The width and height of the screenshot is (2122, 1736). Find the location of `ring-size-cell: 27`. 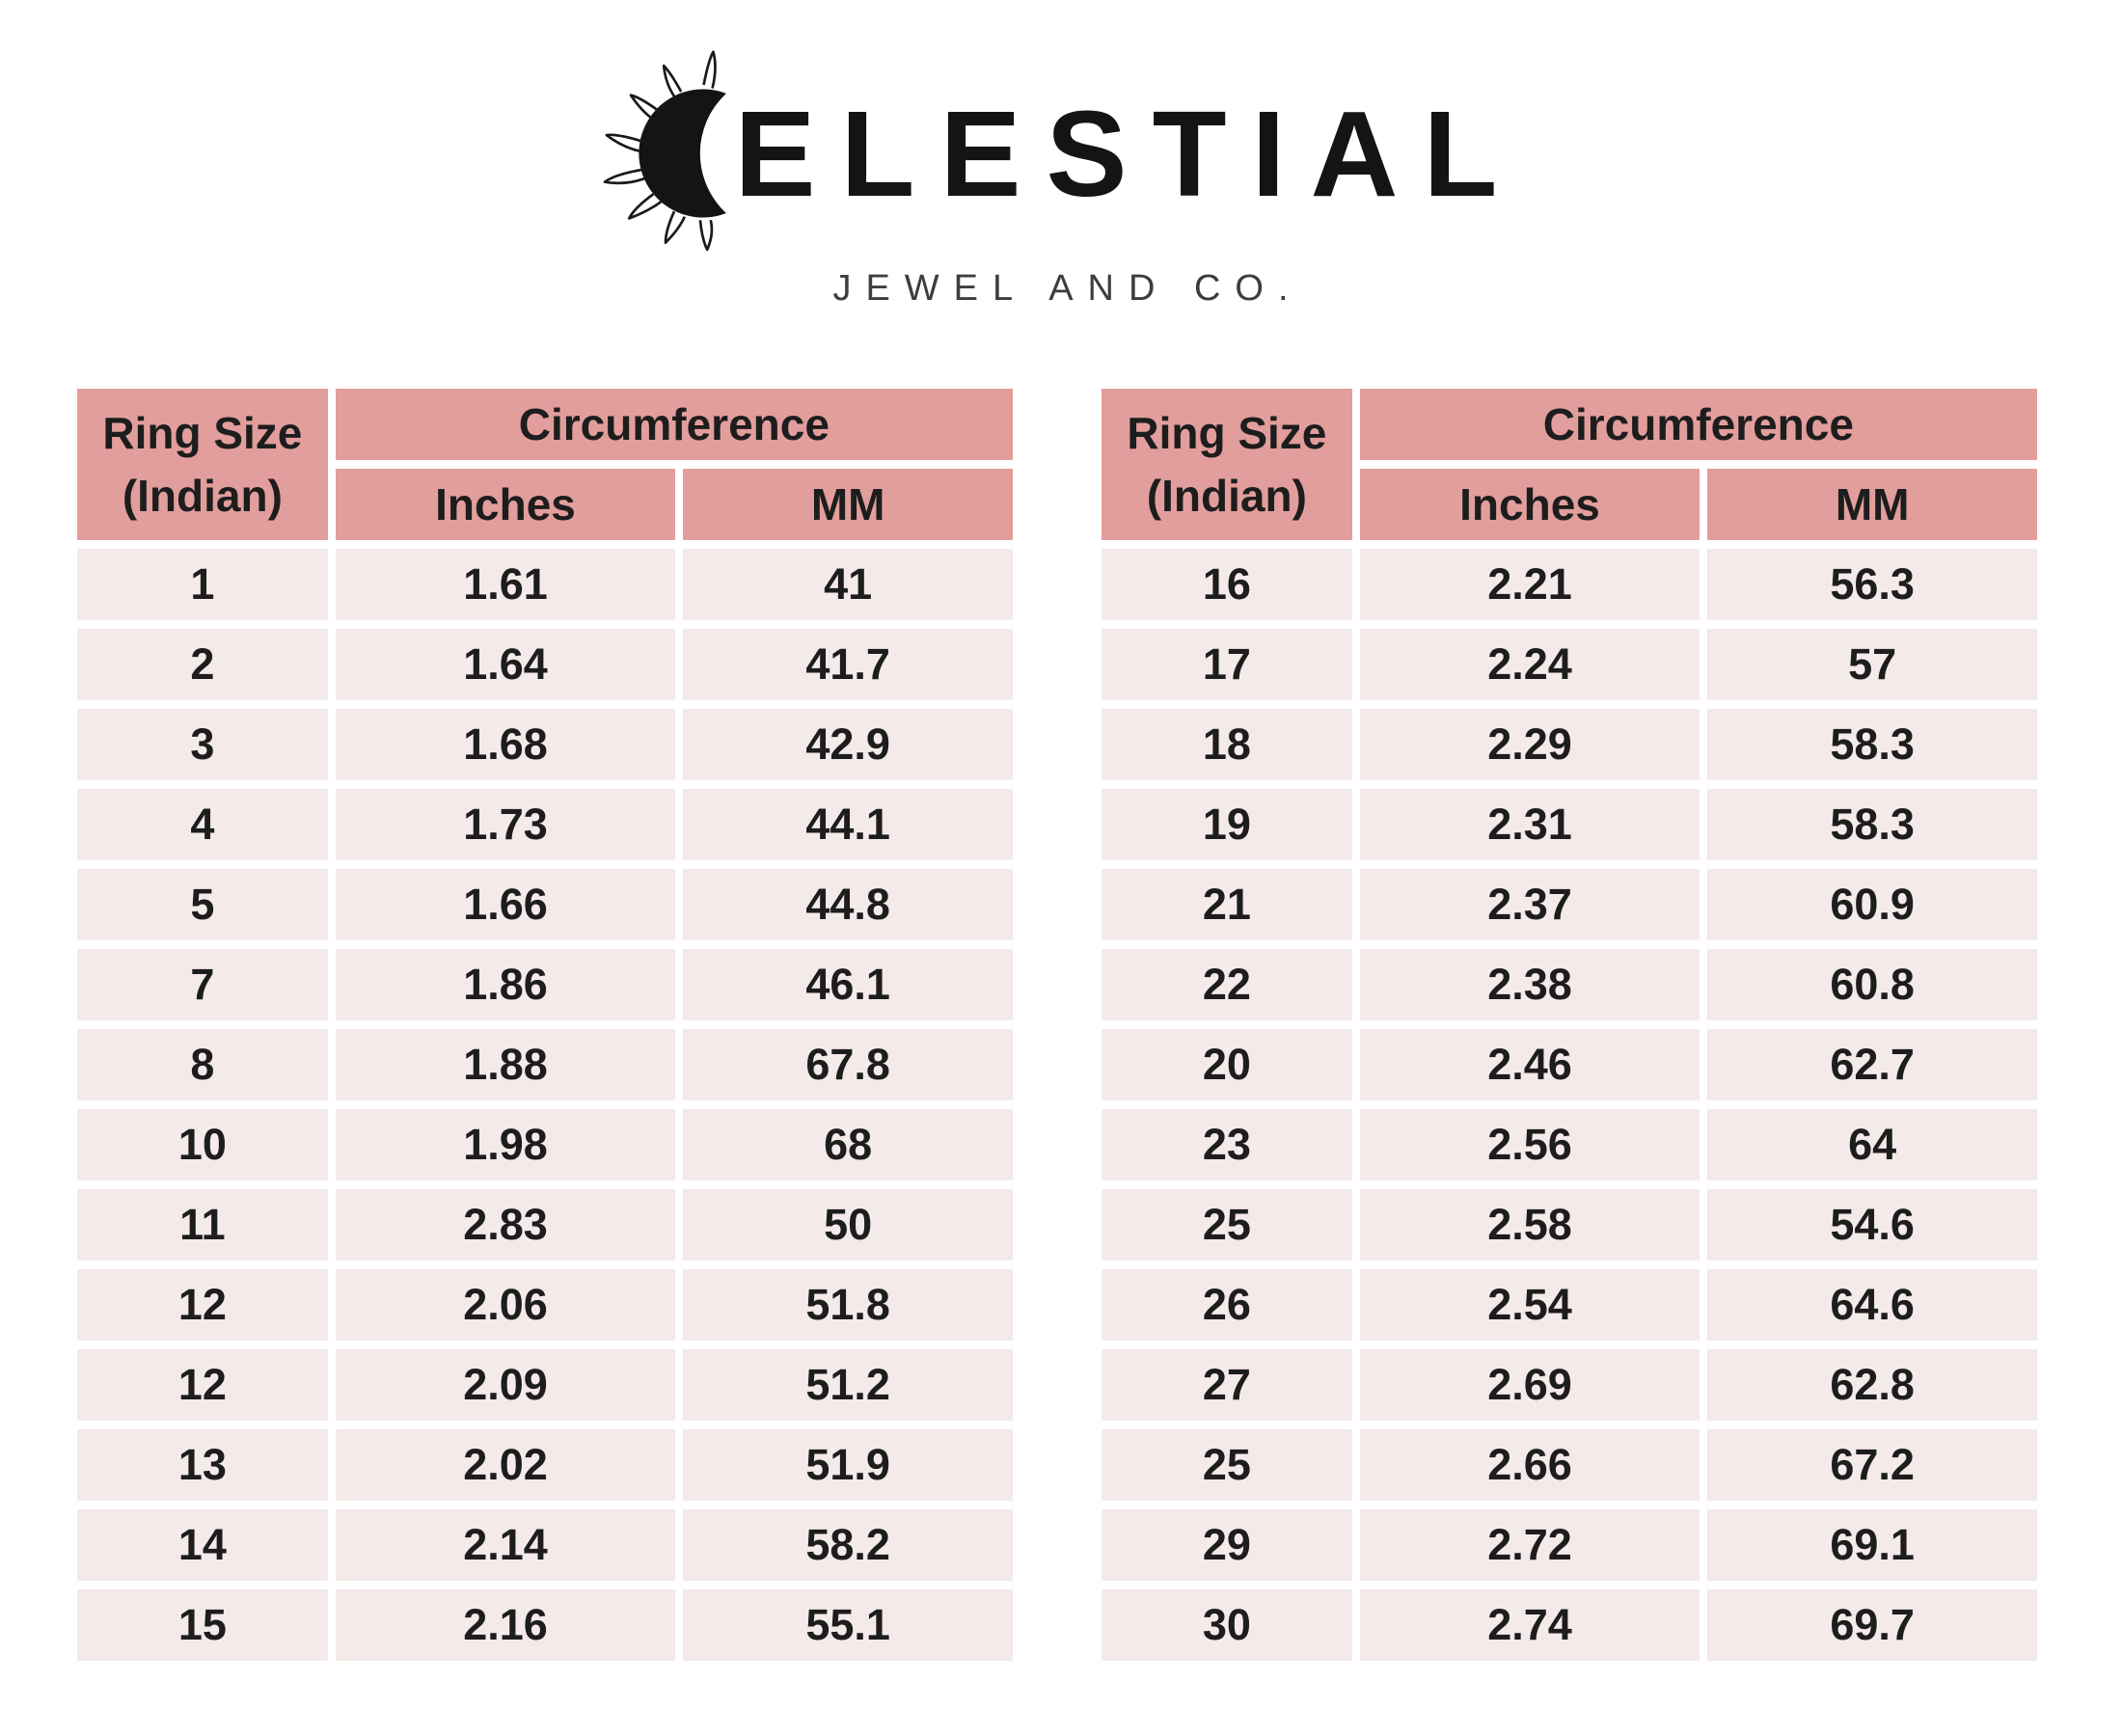

ring-size-cell: 27 is located at coordinates (1227, 1385).